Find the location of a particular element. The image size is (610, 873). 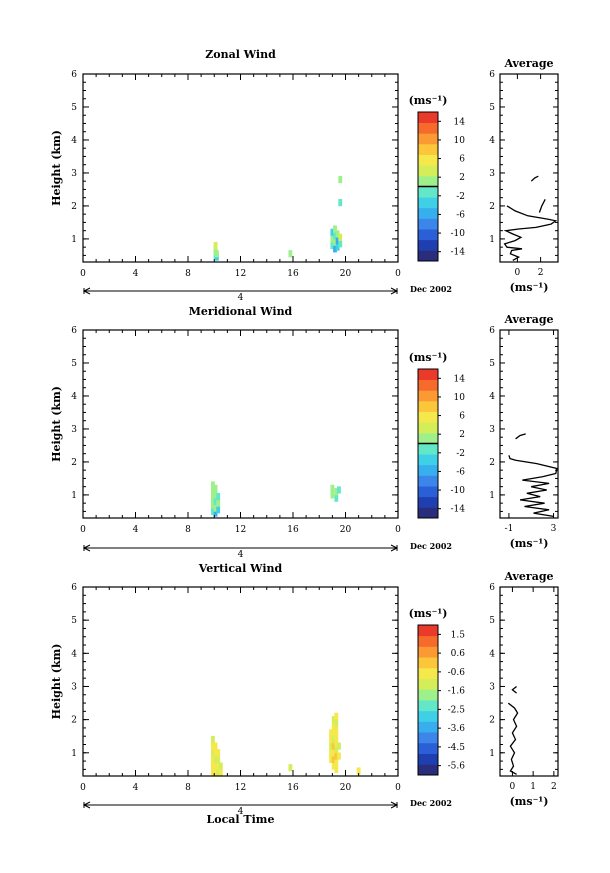

day-arrow-right is located at coordinates (394, 805).